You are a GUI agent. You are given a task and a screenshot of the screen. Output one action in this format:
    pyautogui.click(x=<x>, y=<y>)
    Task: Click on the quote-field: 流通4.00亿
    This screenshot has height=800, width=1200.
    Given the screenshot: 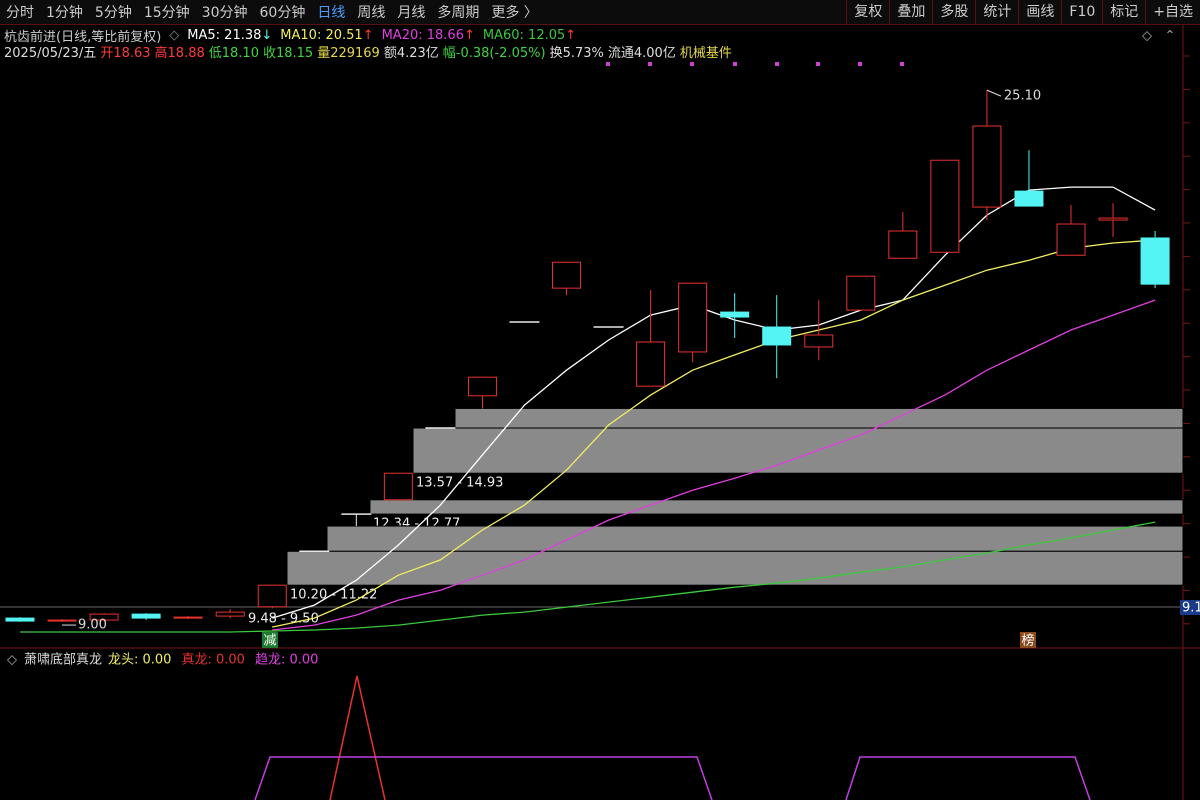 What is the action you would take?
    pyautogui.click(x=641, y=53)
    